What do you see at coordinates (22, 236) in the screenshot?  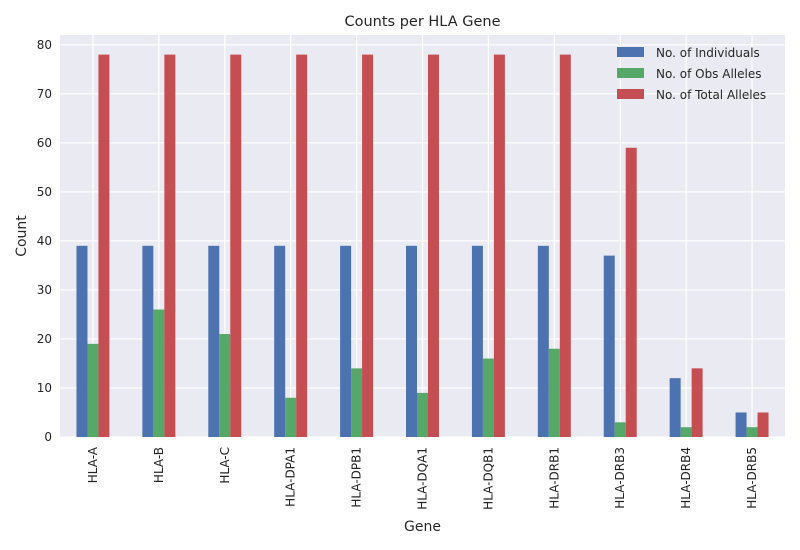 I see `y-axis-label: Count` at bounding box center [22, 236].